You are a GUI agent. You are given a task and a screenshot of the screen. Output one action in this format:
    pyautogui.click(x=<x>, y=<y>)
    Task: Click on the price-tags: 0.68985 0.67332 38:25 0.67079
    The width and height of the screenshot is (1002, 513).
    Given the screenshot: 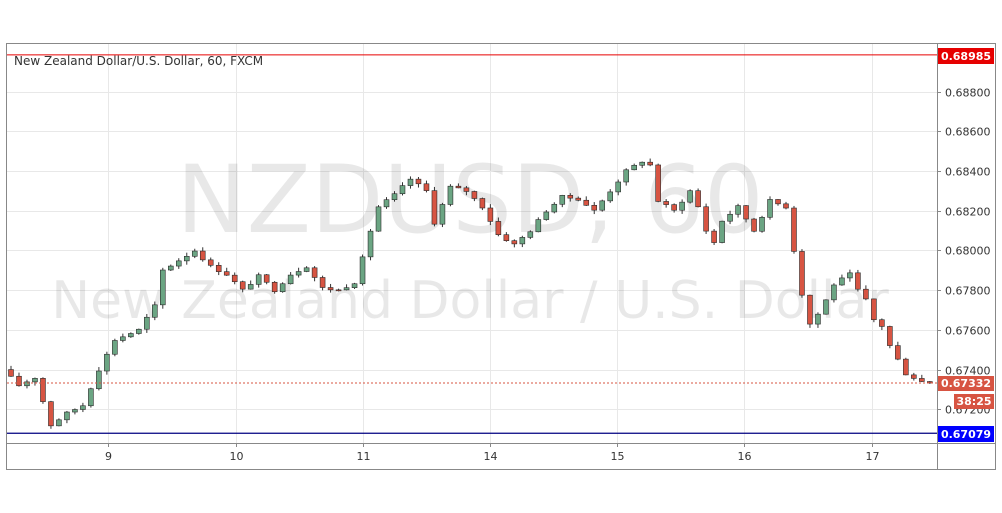 What is the action you would take?
    pyautogui.click(x=966, y=245)
    